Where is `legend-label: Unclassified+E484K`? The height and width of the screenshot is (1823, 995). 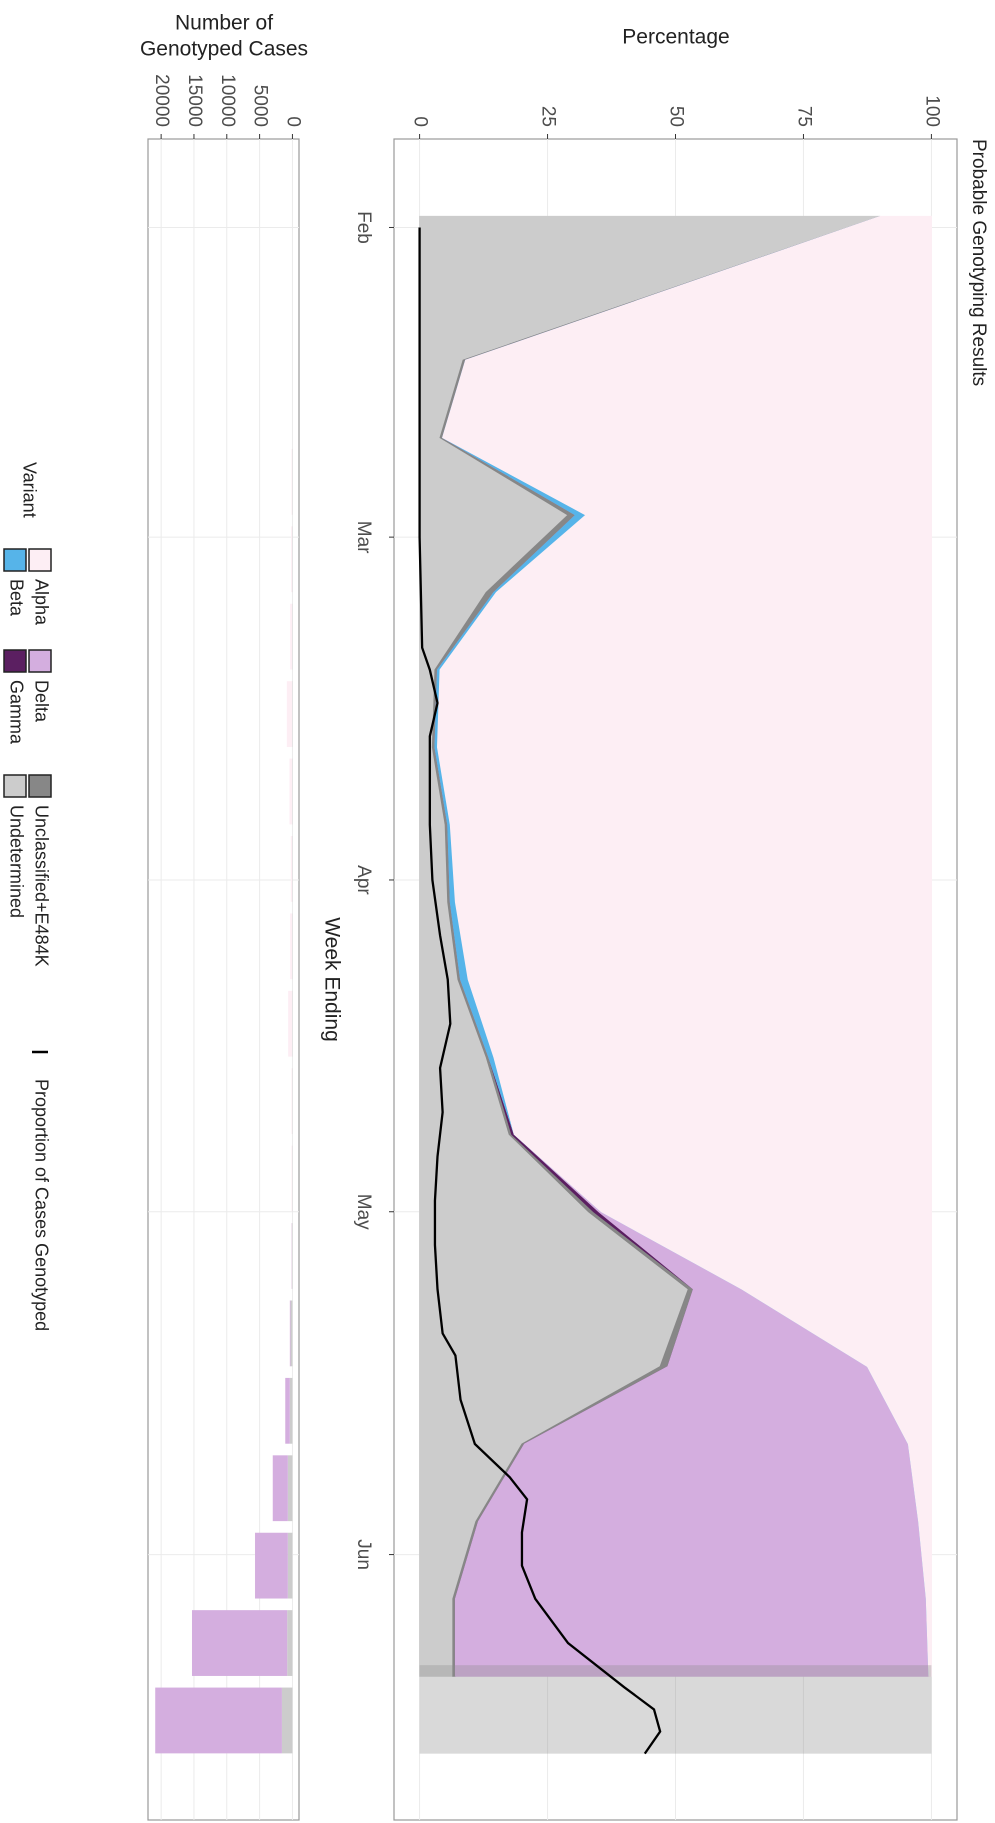 legend-label: Unclassified+E484K is located at coordinates (41, 886).